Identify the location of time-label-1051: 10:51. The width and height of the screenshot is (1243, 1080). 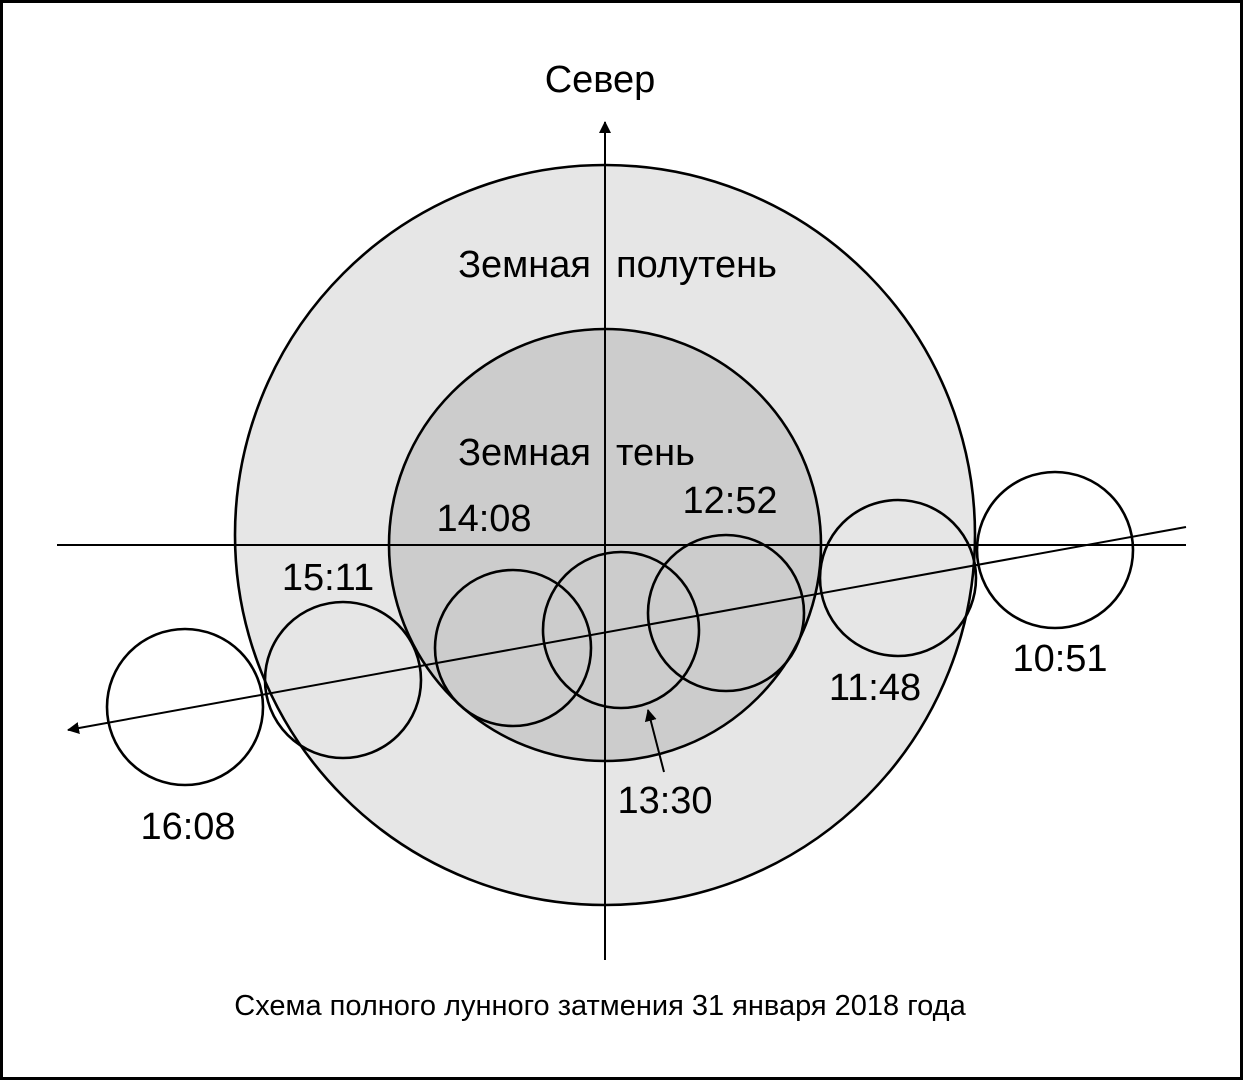
(1059, 659).